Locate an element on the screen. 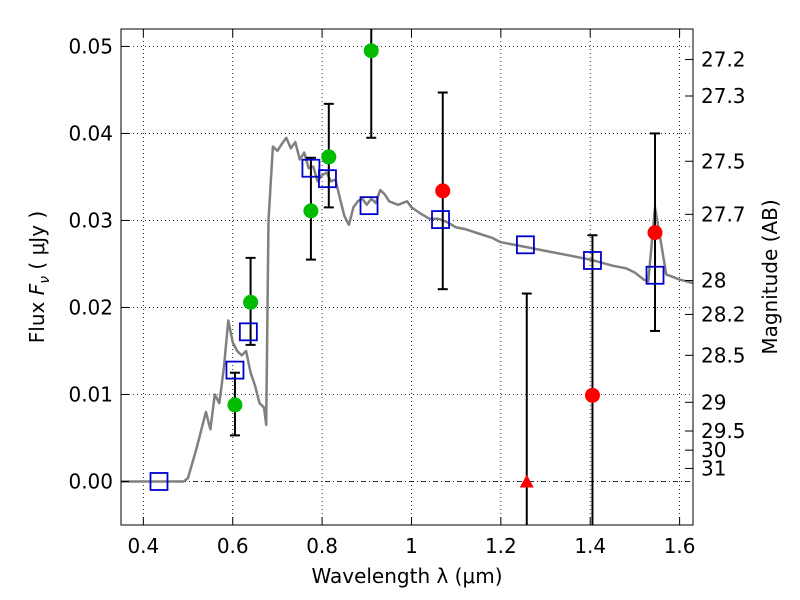 The height and width of the screenshot is (600, 800). y-tick-label: 0.00 is located at coordinates (90, 481).